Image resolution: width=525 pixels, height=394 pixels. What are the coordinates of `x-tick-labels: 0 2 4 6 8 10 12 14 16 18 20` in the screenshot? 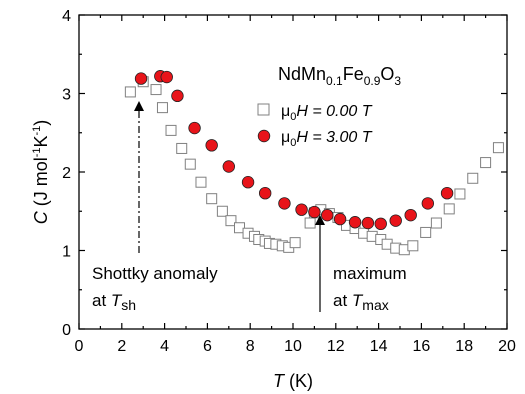 It's located at (295, 346).